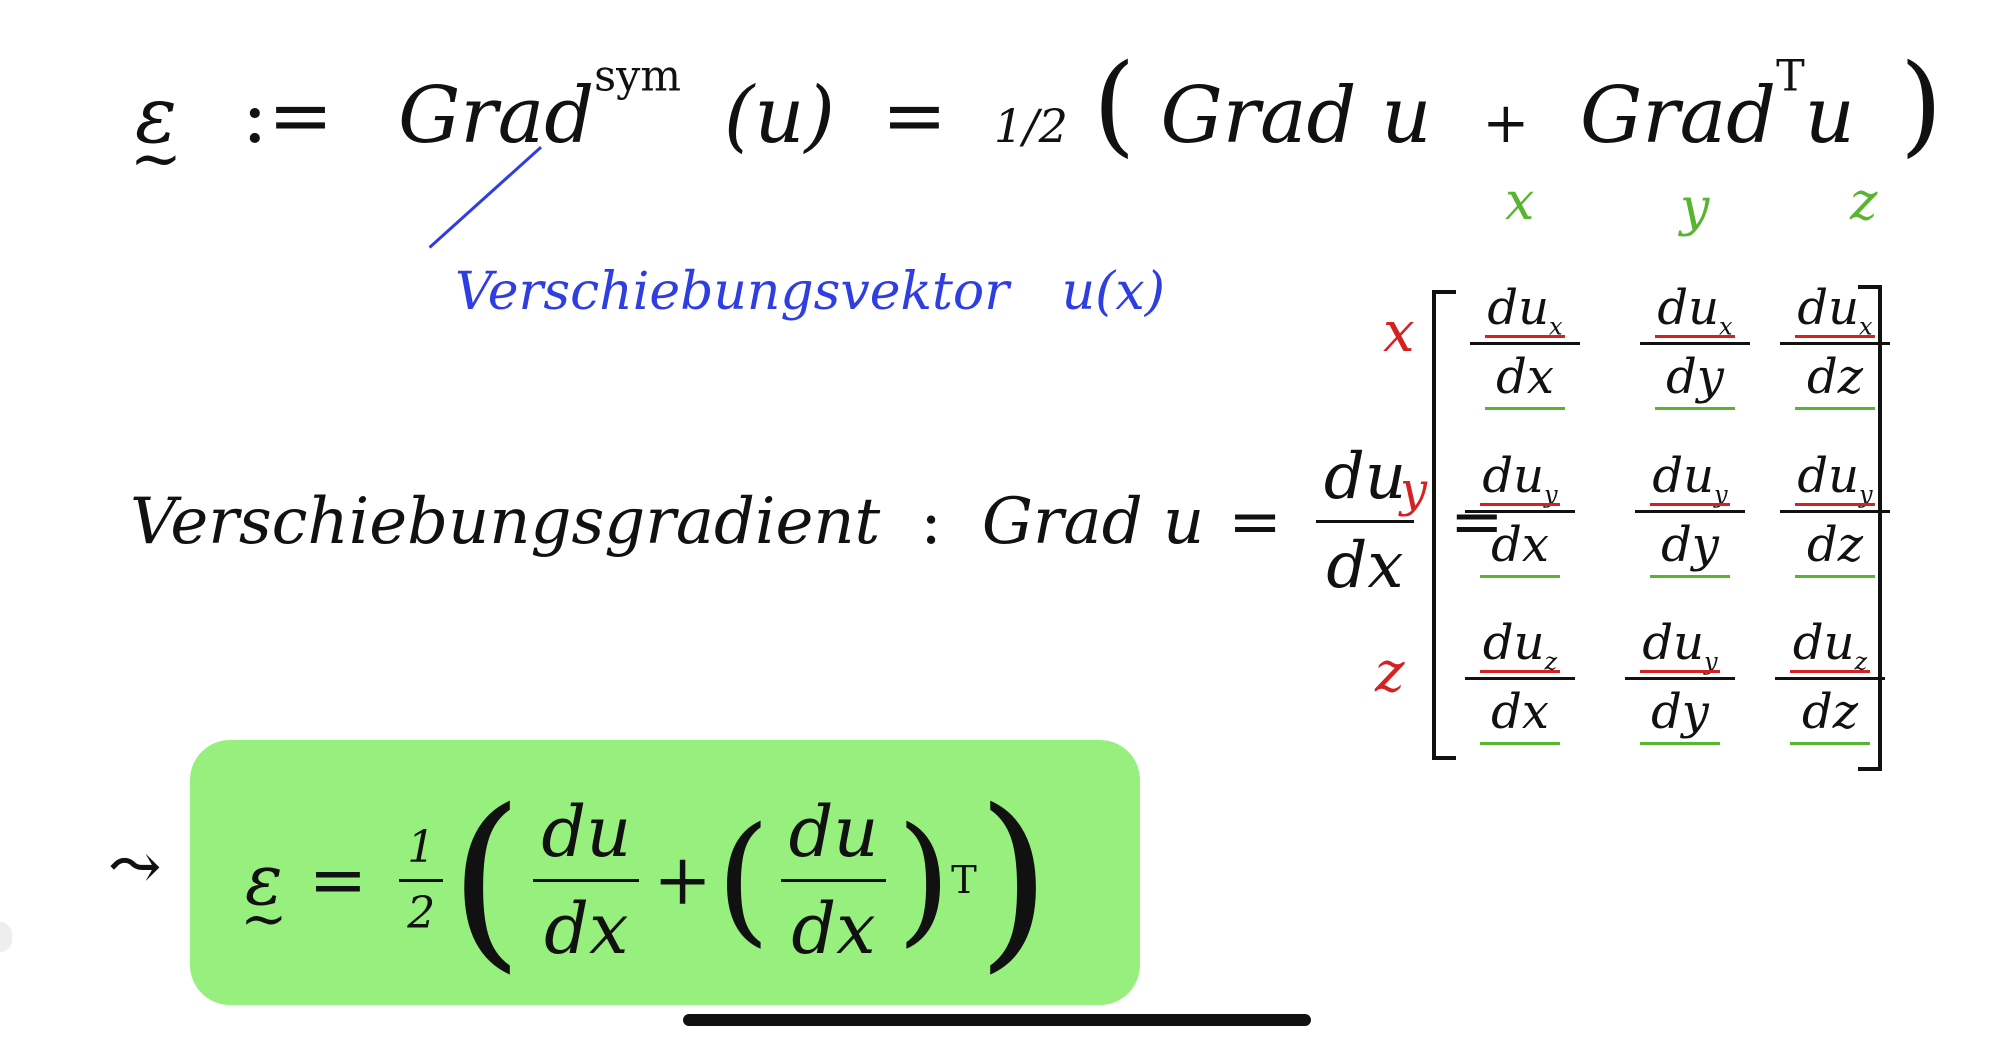 Image resolution: width=1997 pixels, height=1042 pixels. I want to click on row-header-x: x, so click(1399, 332).